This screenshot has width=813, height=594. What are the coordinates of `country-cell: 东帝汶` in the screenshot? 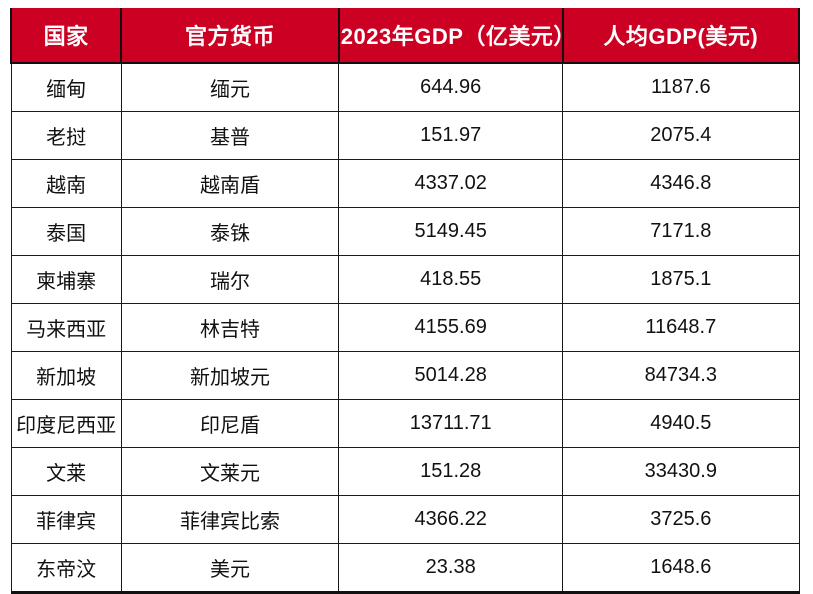 It's located at (66, 568).